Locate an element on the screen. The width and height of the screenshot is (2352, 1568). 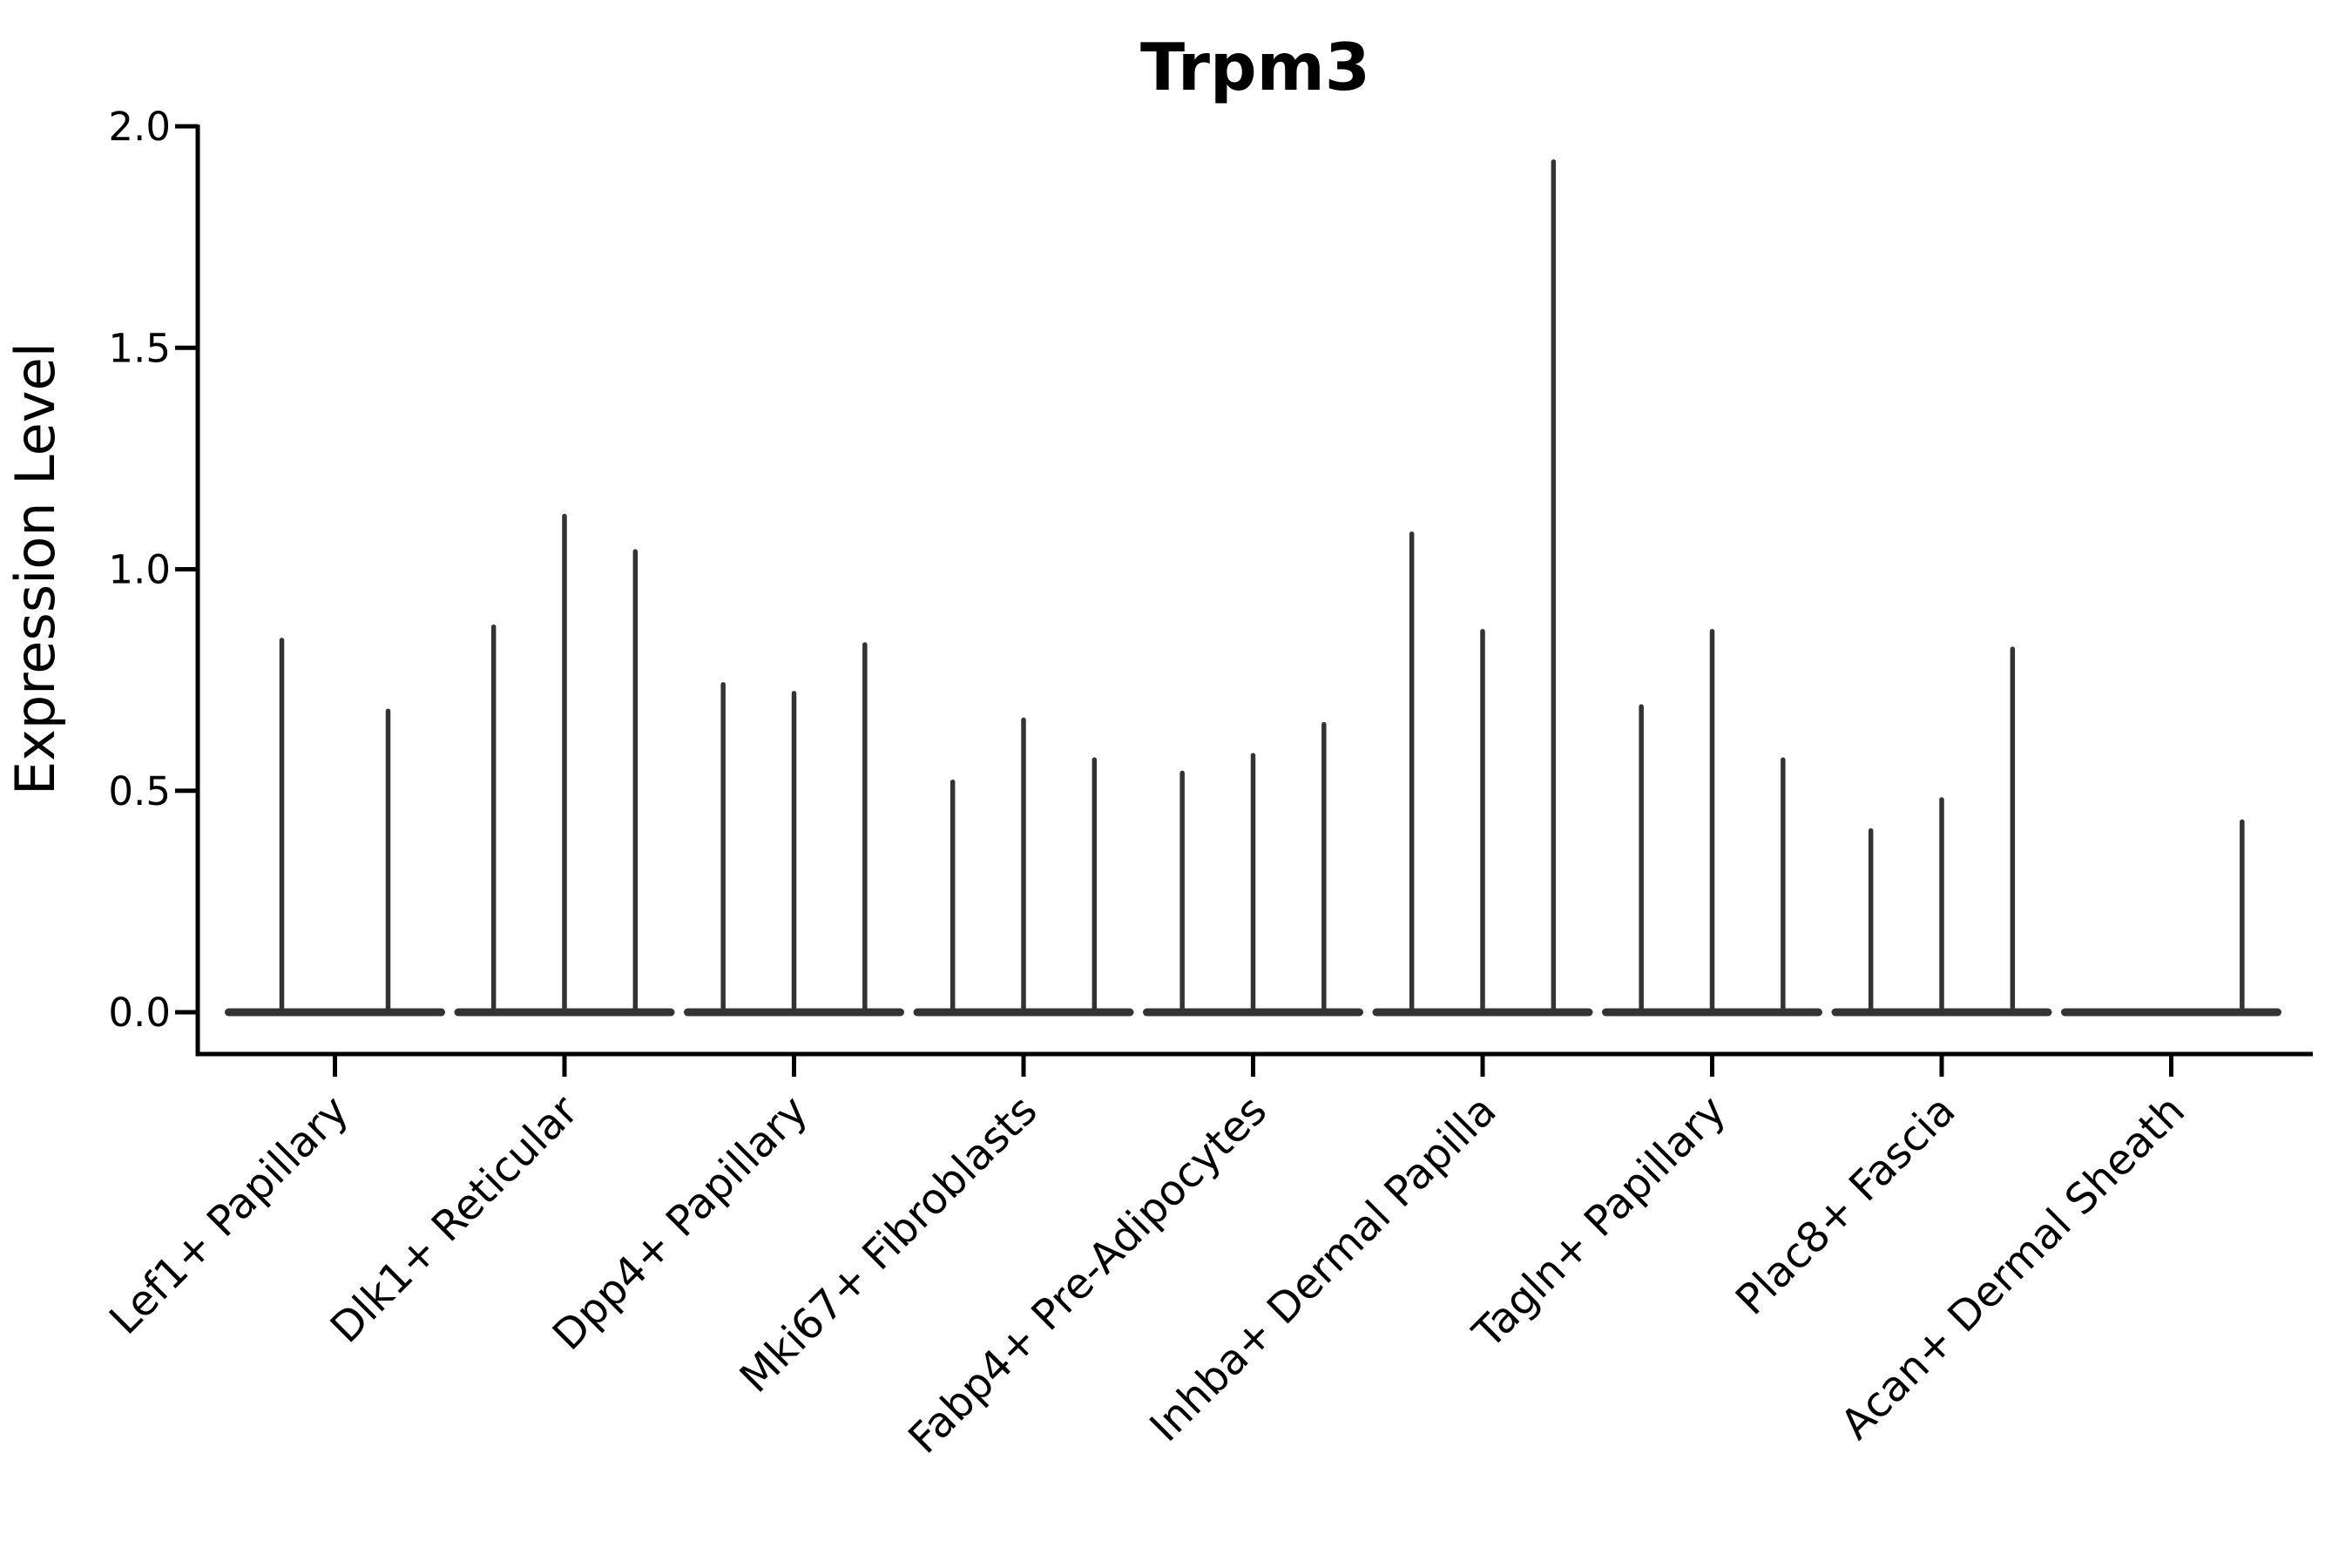
y-tick-label: 0.5 is located at coordinates (139, 791).